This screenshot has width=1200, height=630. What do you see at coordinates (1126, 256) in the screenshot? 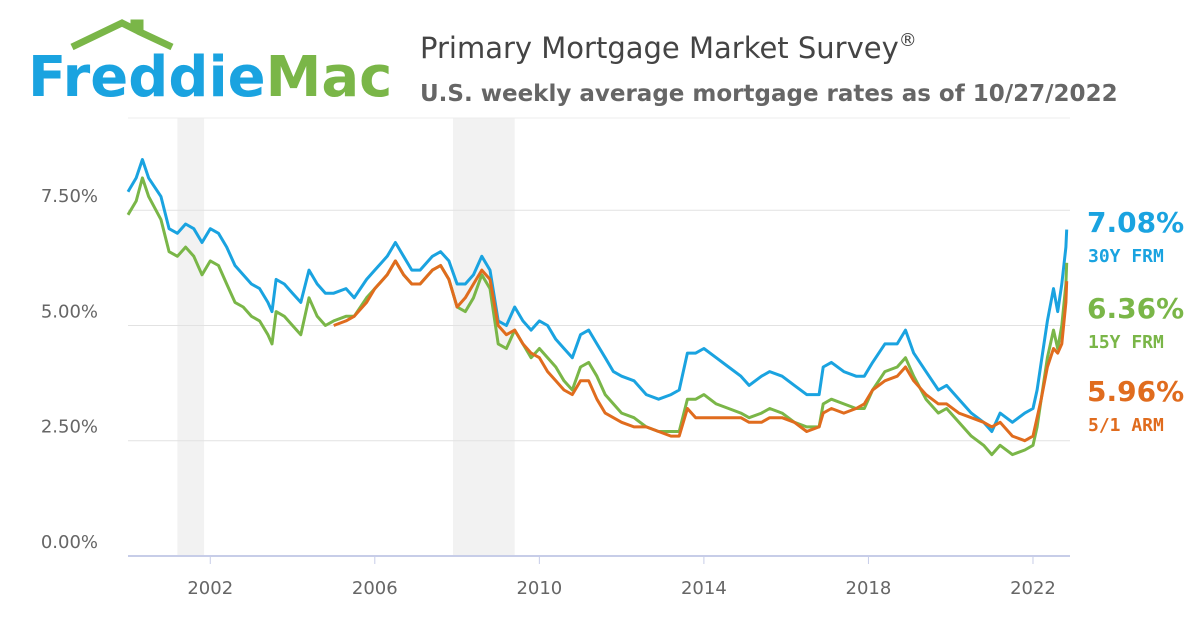
I see `legend-name-30y-frm: 30Y FRM` at bounding box center [1126, 256].